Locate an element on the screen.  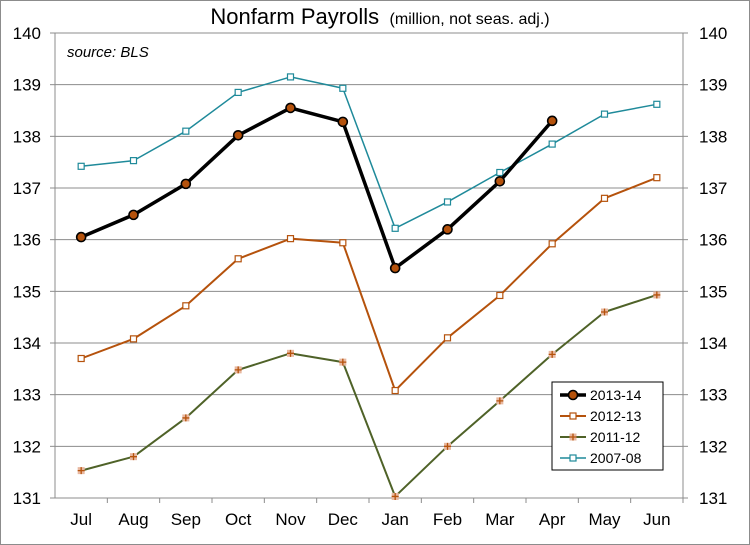
x-tick-label: Dec is located at coordinates (343, 519).